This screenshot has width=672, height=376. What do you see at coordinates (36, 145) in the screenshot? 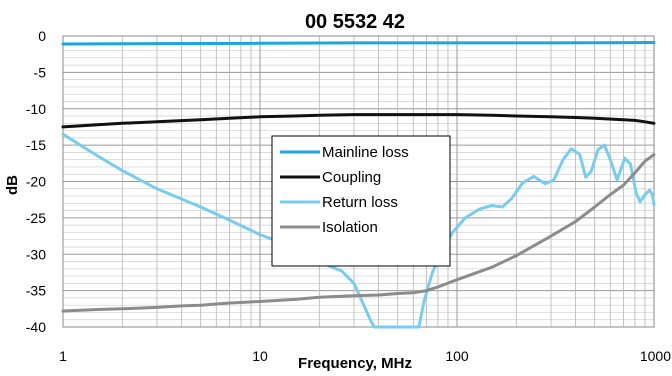
I see `y-tick-label: -15` at bounding box center [36, 145].